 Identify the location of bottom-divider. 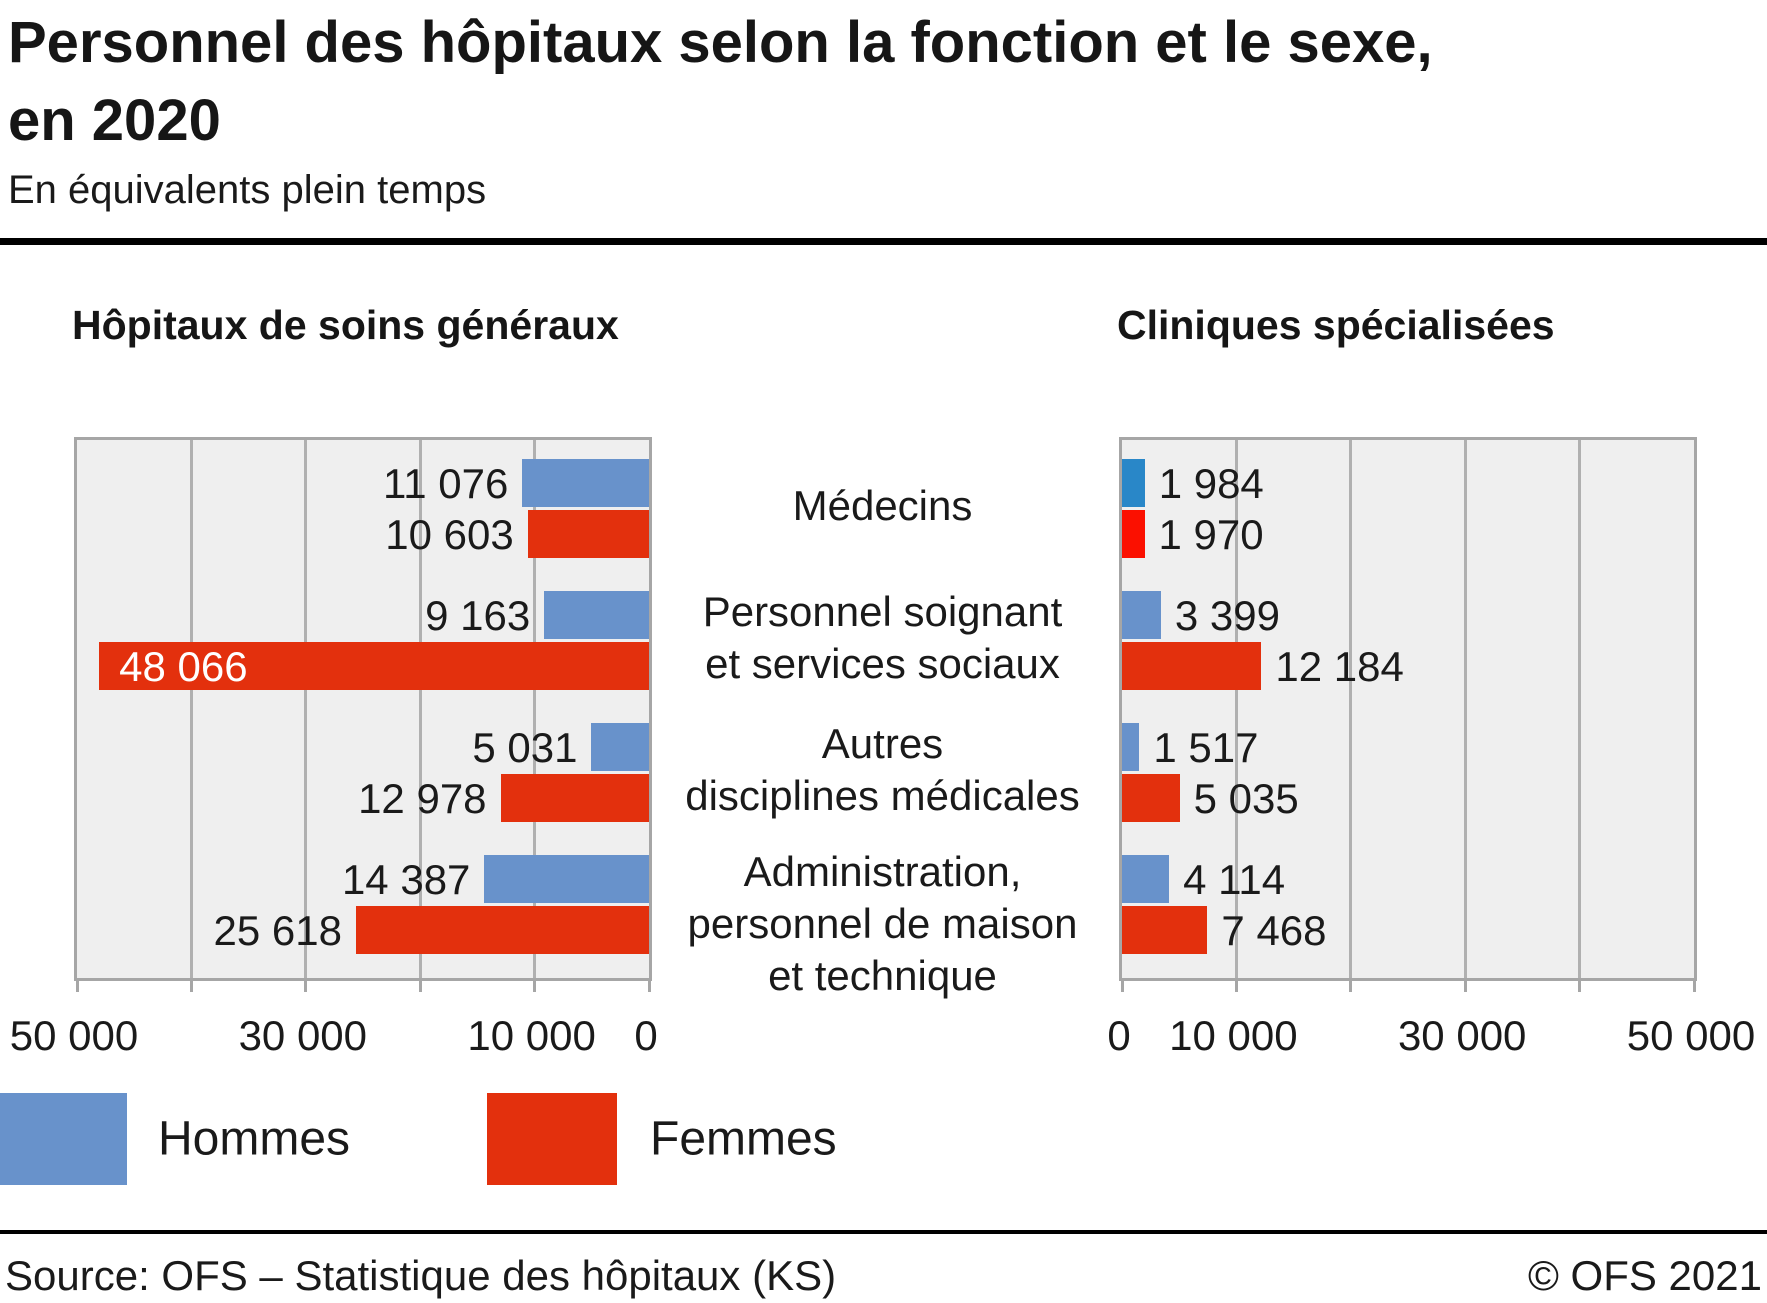
(883, 1232).